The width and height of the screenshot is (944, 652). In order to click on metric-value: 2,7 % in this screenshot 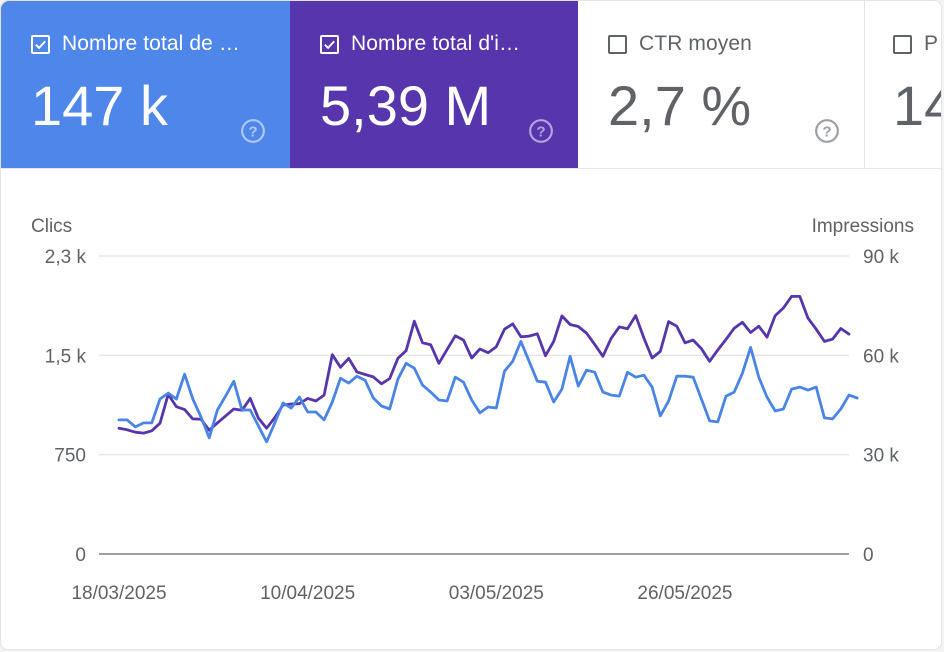, I will do `click(680, 105)`.